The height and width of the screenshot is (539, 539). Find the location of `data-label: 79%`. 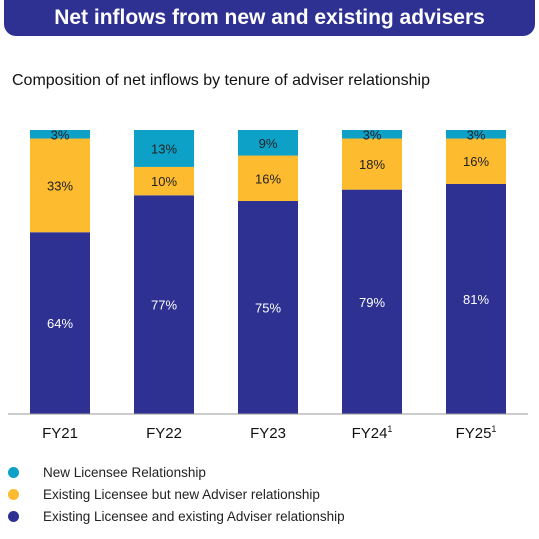

data-label: 79% is located at coordinates (372, 302).